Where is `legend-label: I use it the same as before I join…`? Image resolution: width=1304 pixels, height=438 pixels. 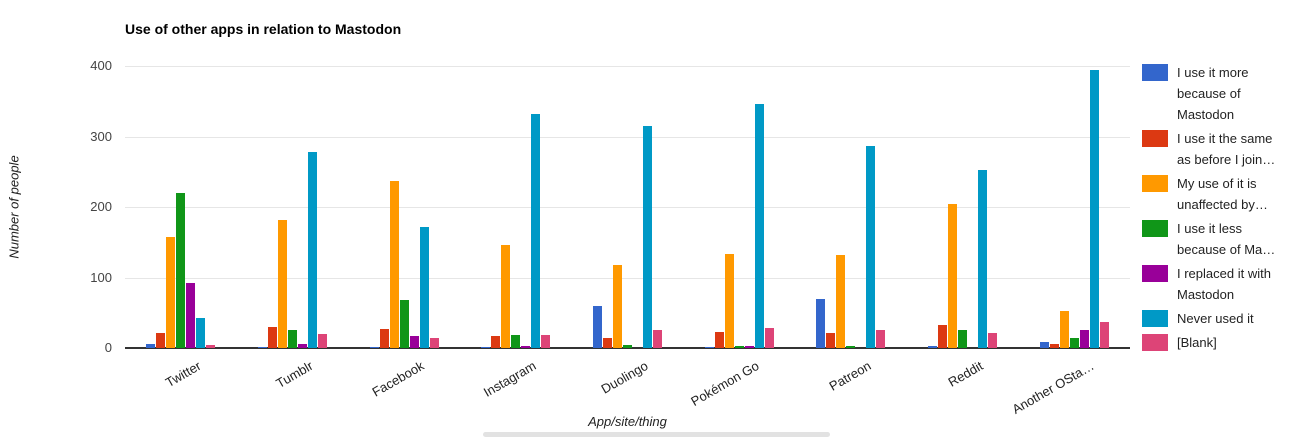
legend-label: I use it the same as before I join… is located at coordinates (1226, 149).